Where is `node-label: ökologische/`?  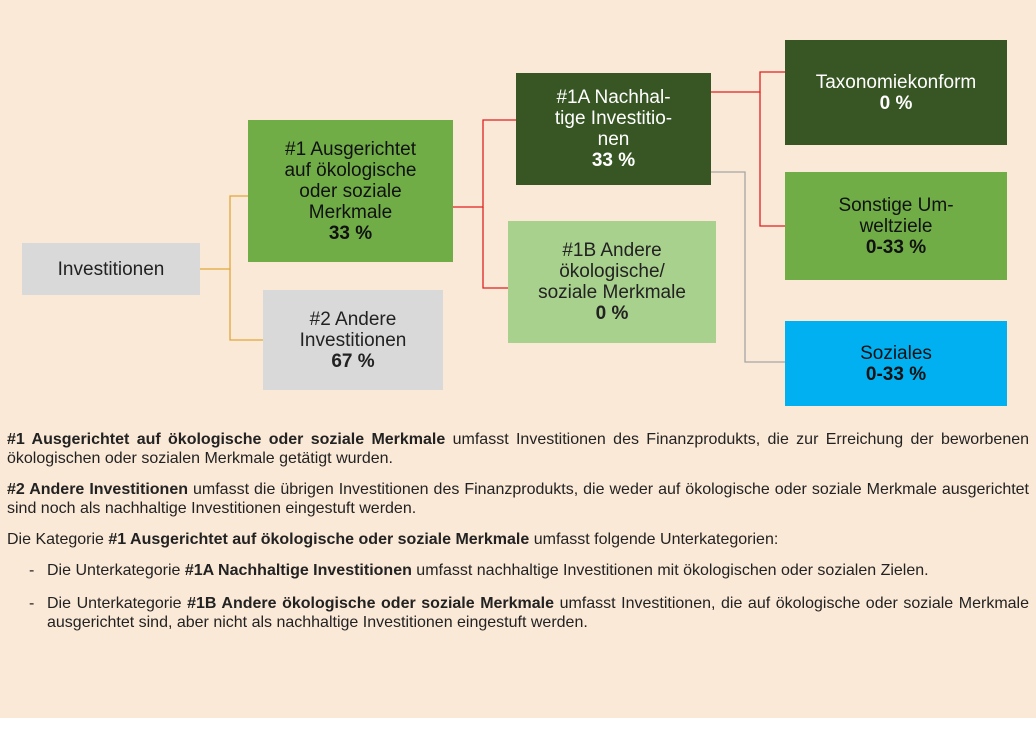 node-label: ökologische/ is located at coordinates (612, 271).